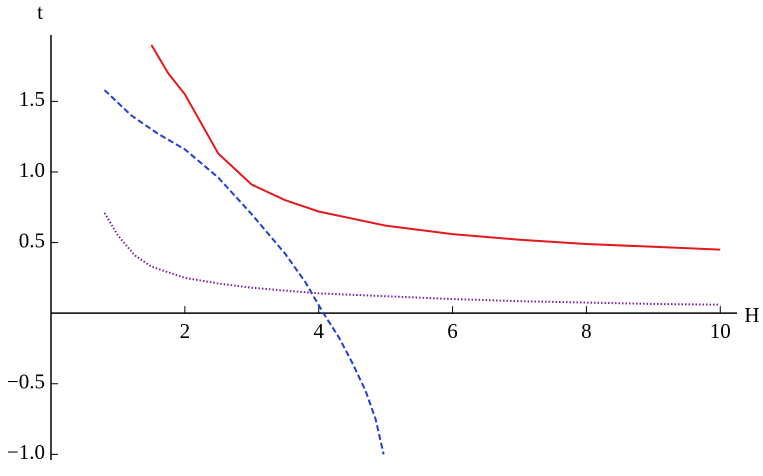  What do you see at coordinates (26, 452) in the screenshot?
I see `y-tick-label: −1.0` at bounding box center [26, 452].